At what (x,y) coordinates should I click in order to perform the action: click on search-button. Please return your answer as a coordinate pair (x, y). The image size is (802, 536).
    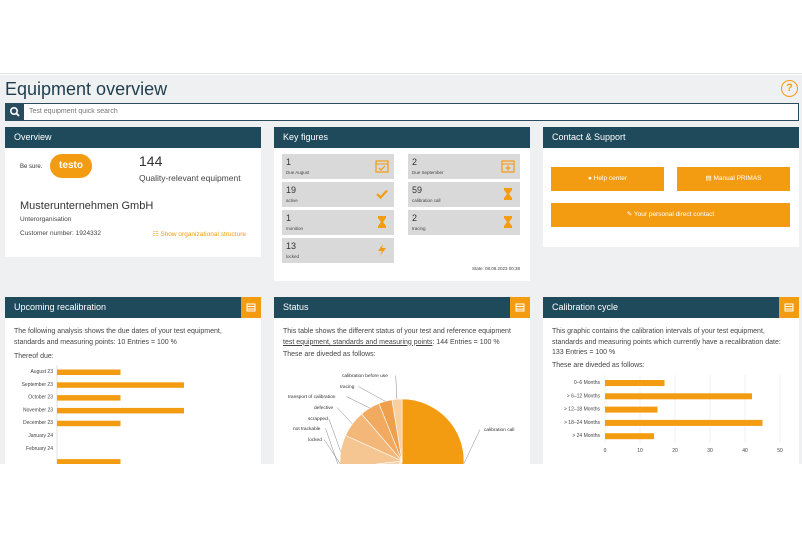
    Looking at the image, I should click on (15, 112).